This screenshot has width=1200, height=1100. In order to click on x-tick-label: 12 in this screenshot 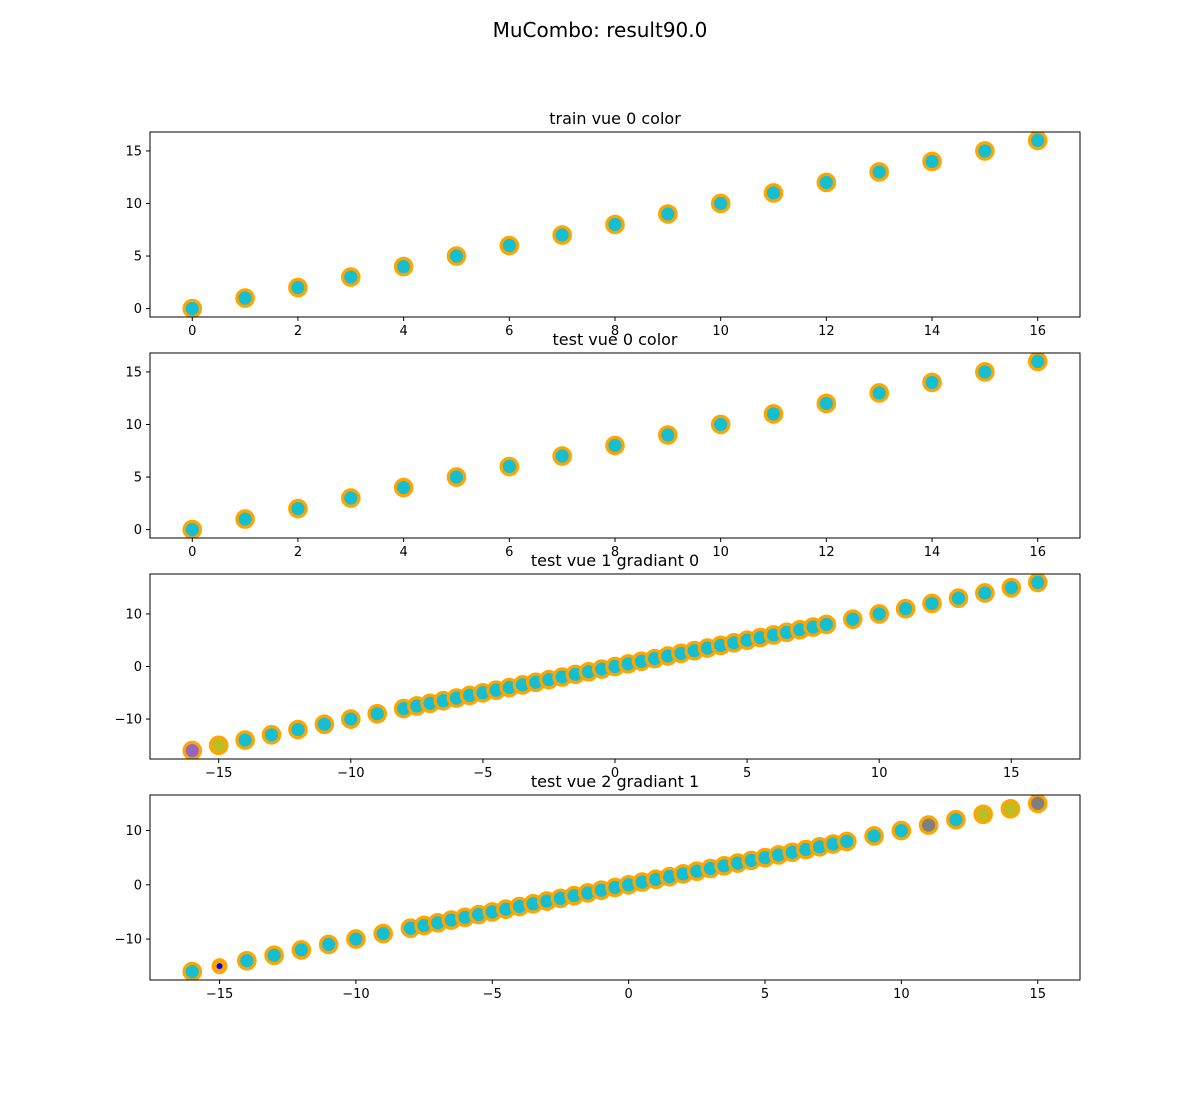, I will do `click(826, 331)`.